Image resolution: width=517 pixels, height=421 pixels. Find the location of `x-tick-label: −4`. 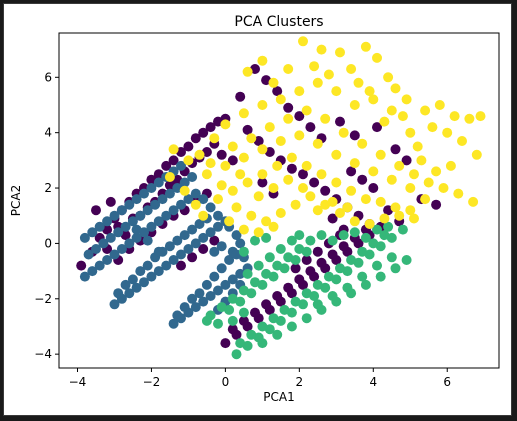

x-tick-label: −4 is located at coordinates (78, 382).